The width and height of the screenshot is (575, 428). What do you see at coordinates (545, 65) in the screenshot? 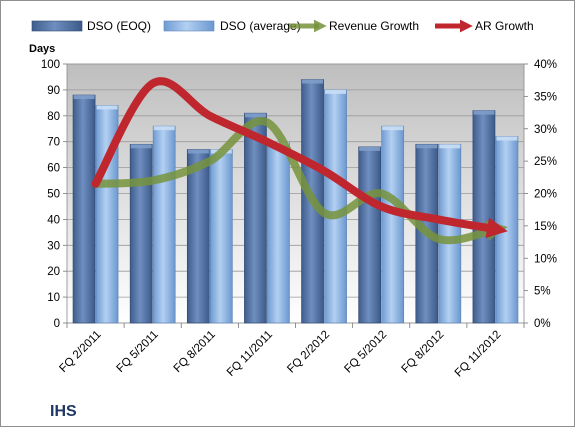
I see `y-right-tick-label: 40%` at bounding box center [545, 65].